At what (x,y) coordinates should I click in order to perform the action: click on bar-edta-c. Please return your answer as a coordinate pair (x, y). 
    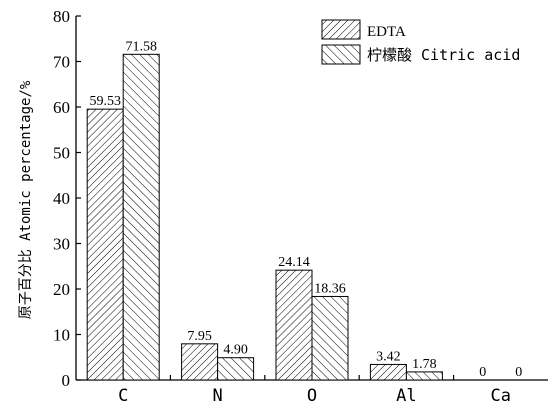
    Looking at the image, I should click on (105, 244).